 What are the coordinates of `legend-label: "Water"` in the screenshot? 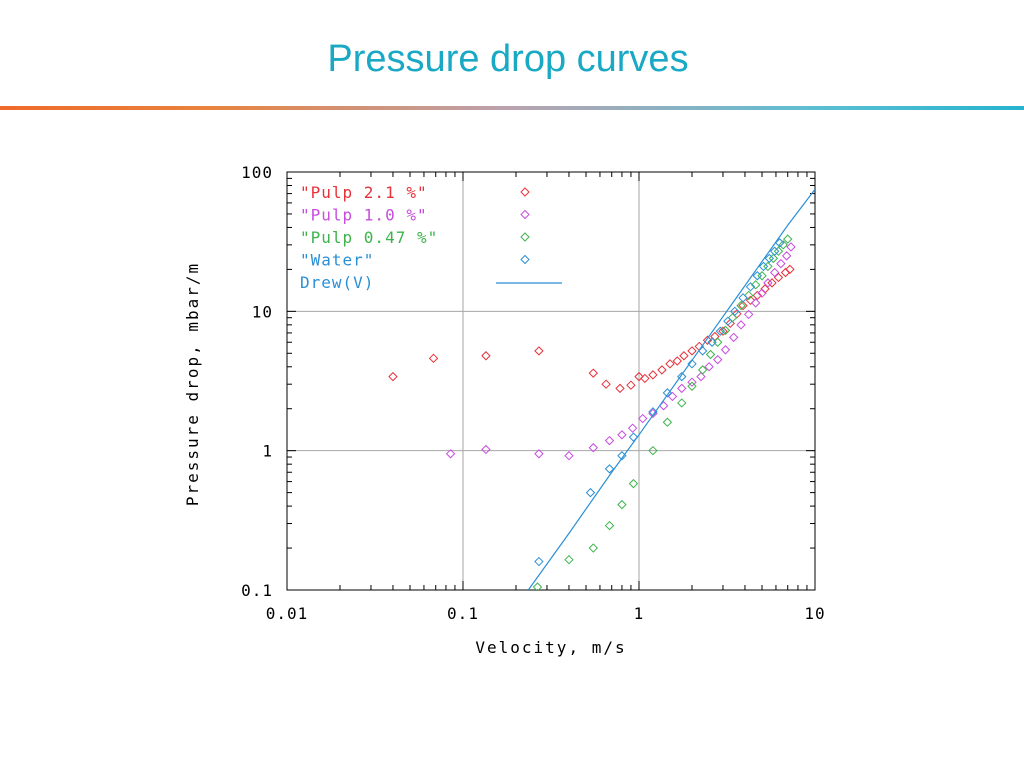 It's located at (337, 260).